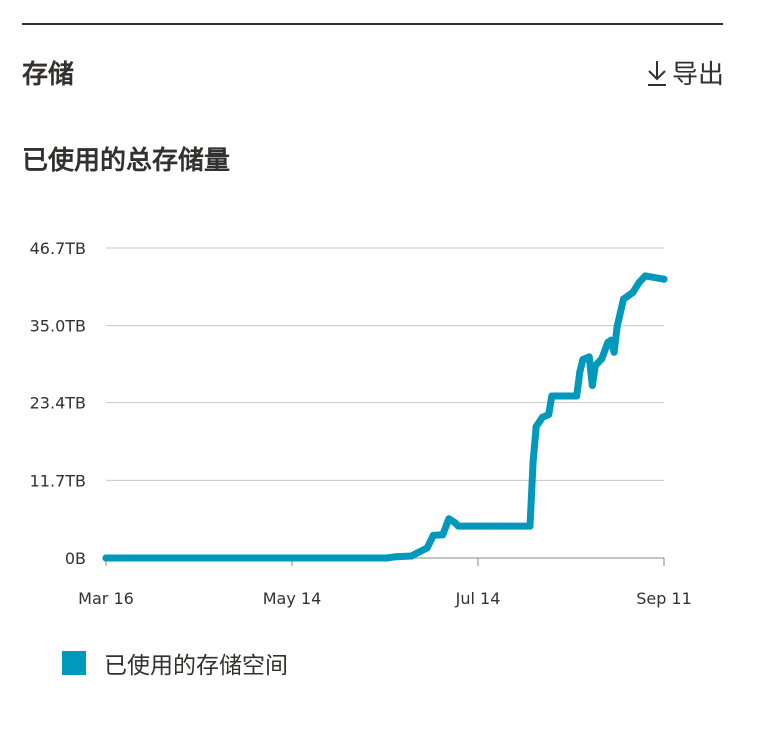 The image size is (776, 744). What do you see at coordinates (75, 558) in the screenshot?
I see `y-tick-label: 0B` at bounding box center [75, 558].